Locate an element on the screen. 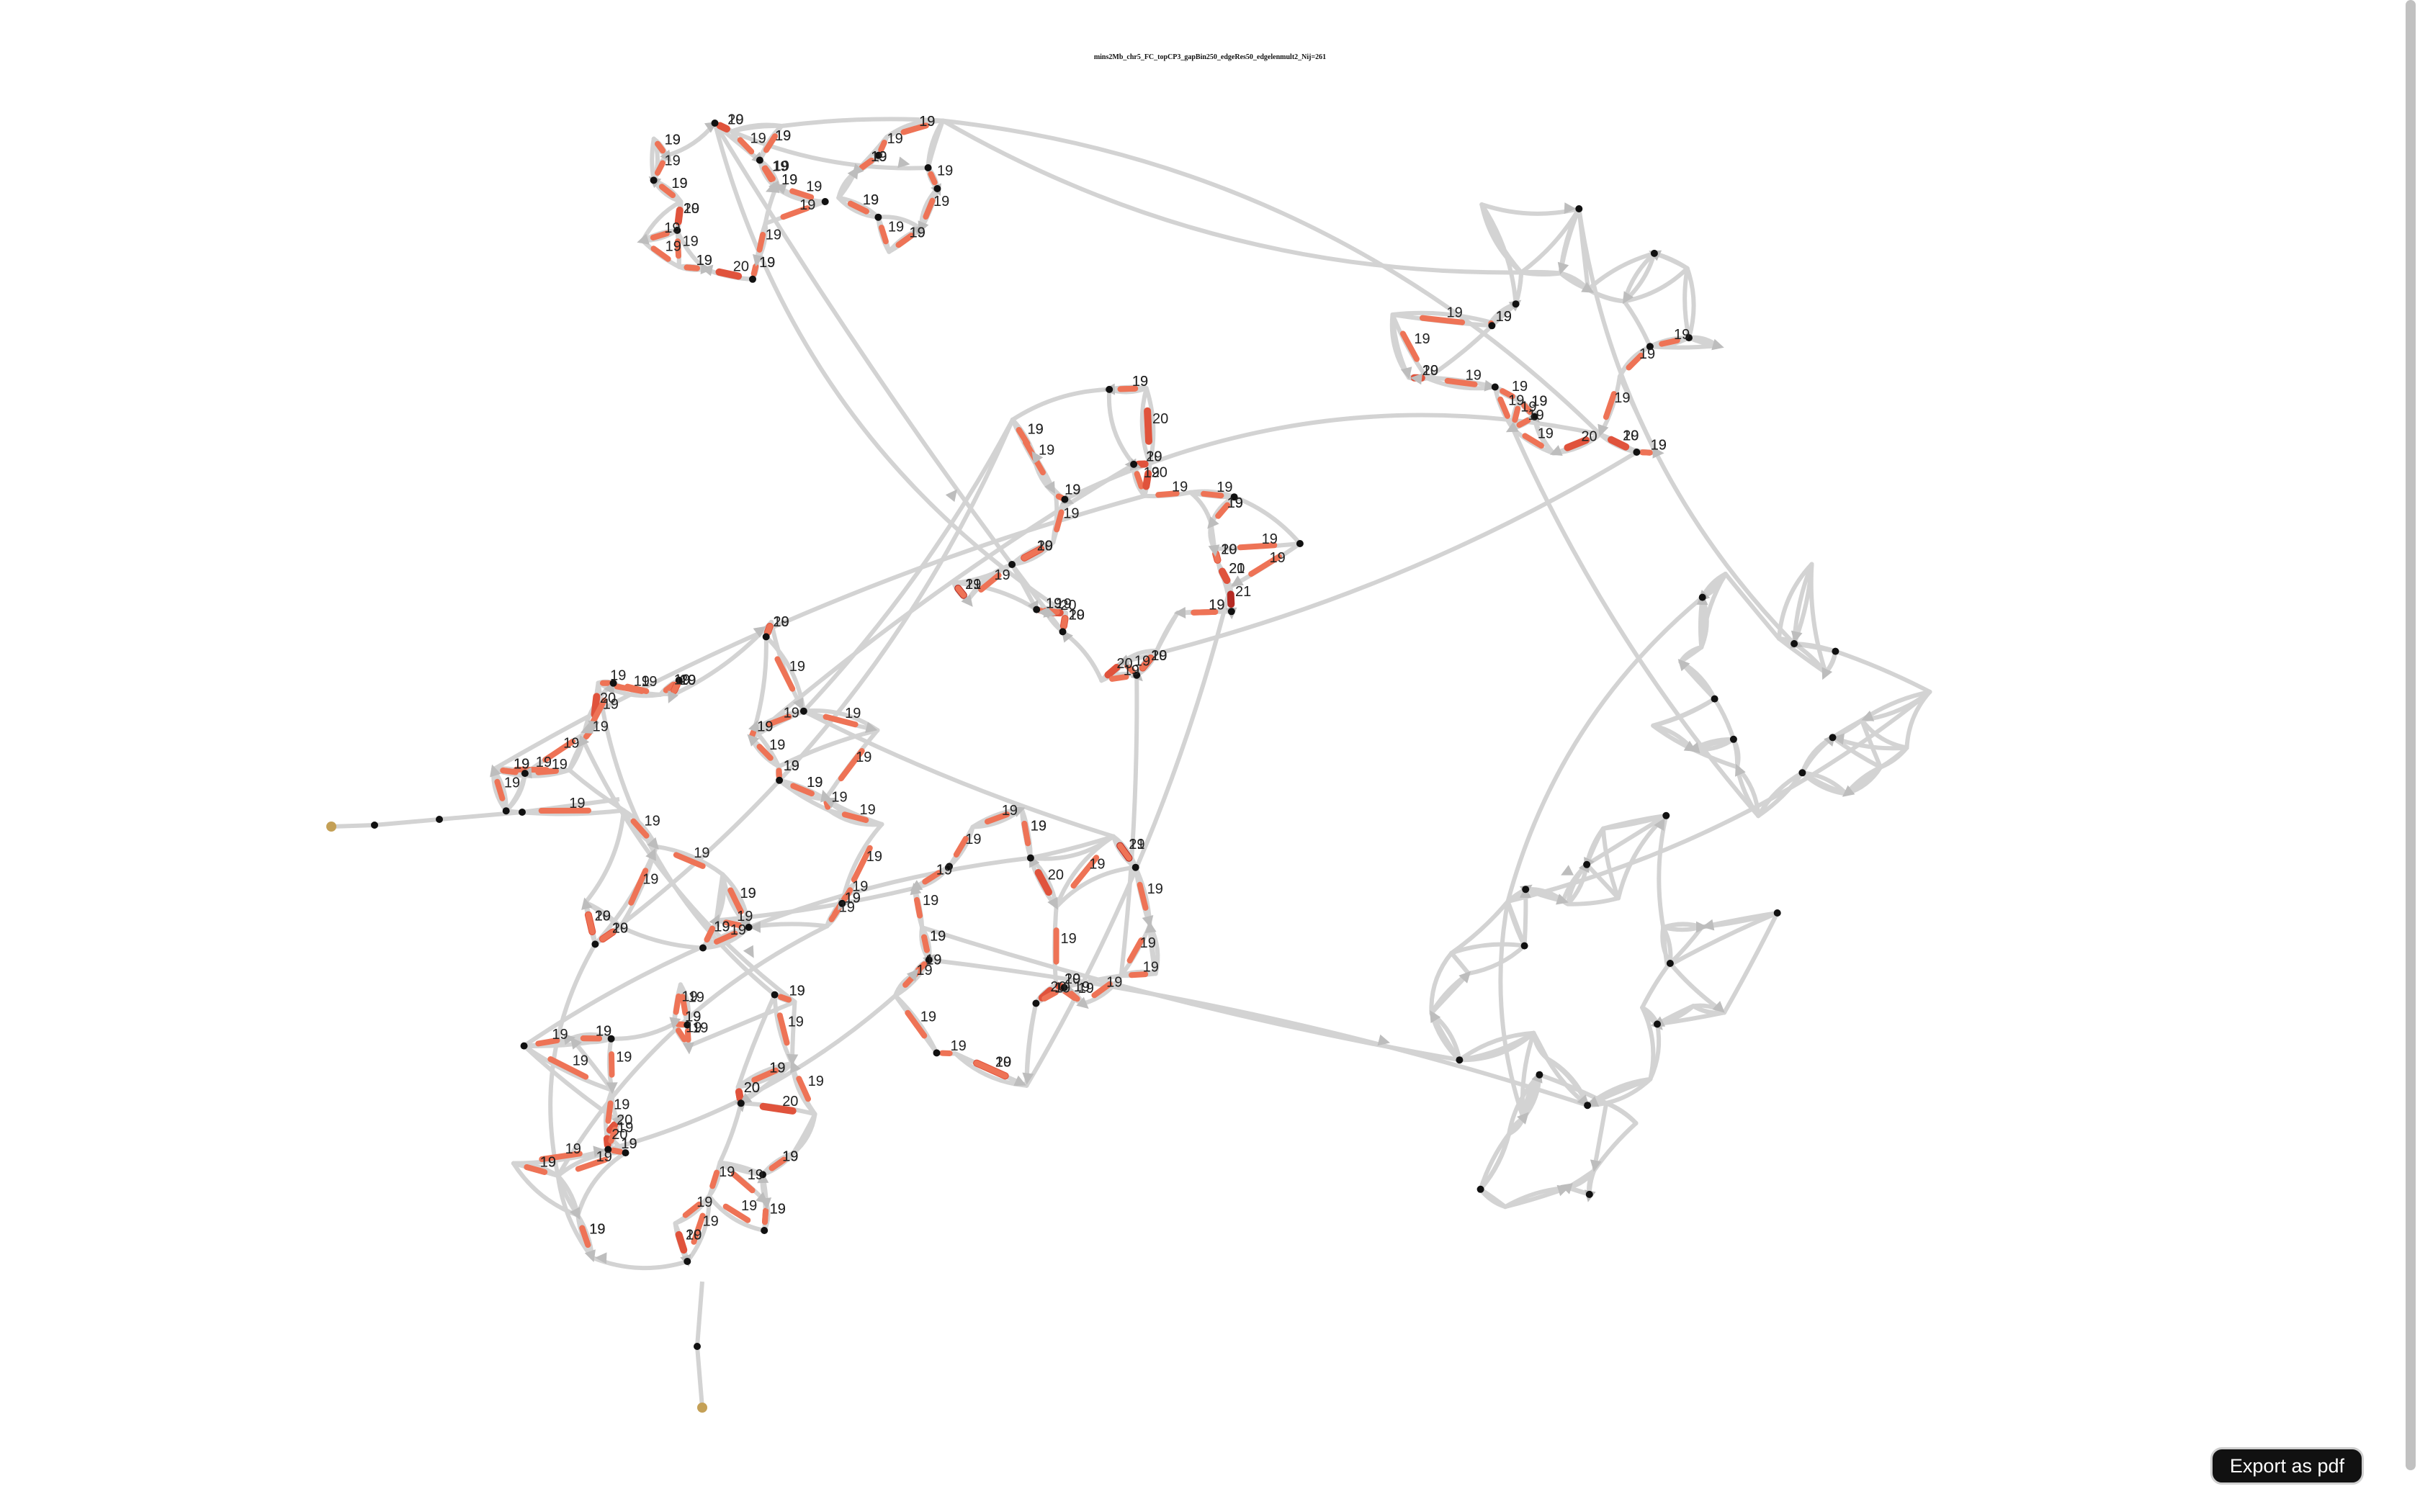 This screenshot has width=2420, height=1512. scrollbar-thumb is located at coordinates (2411, 735).